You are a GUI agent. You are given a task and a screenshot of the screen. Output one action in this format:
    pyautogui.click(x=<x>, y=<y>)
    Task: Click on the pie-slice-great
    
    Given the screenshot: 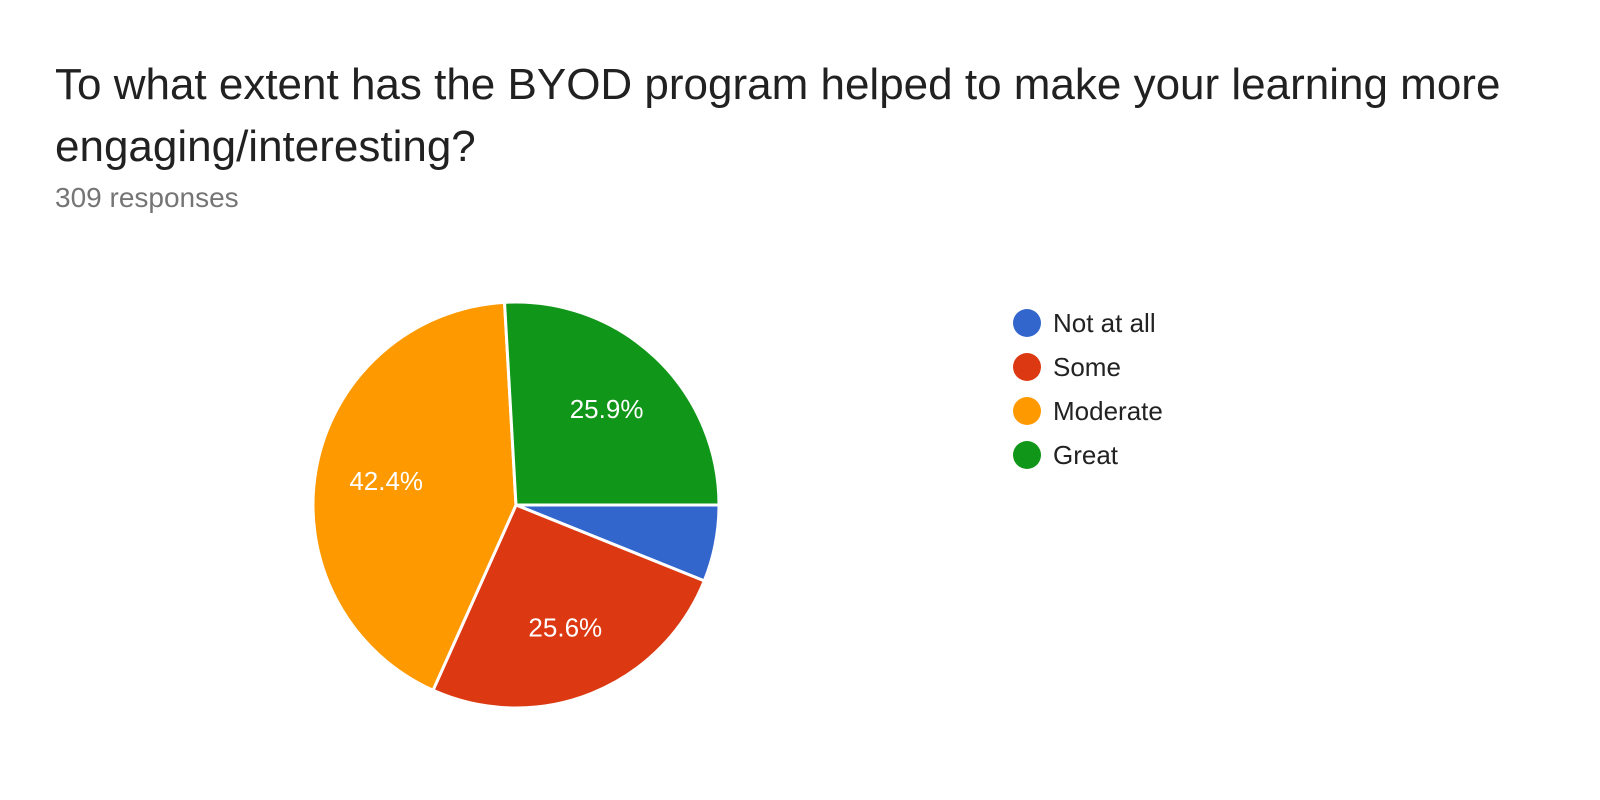 What is the action you would take?
    pyautogui.click(x=612, y=403)
    